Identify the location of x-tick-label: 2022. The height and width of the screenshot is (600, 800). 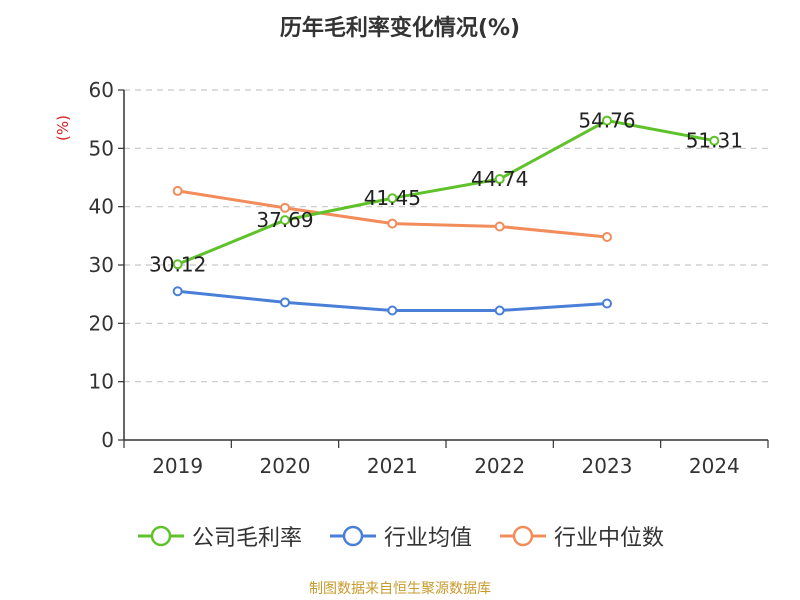
(499, 466).